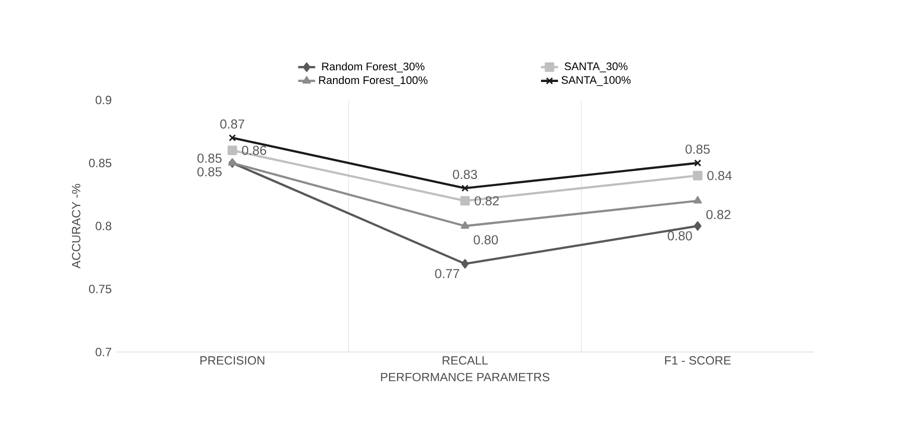 The width and height of the screenshot is (919, 432). I want to click on x-tick-label: RECALL, so click(465, 360).